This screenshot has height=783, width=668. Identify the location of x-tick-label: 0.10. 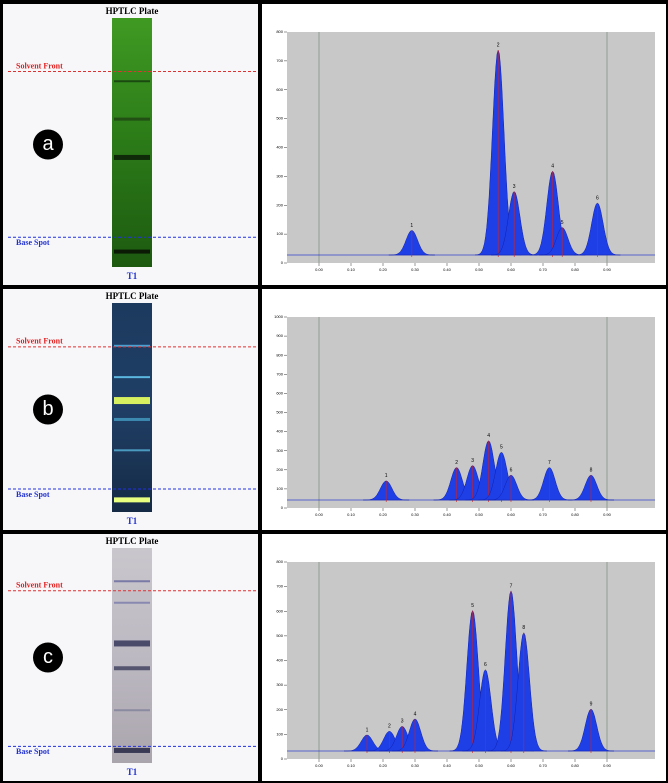
(351, 765).